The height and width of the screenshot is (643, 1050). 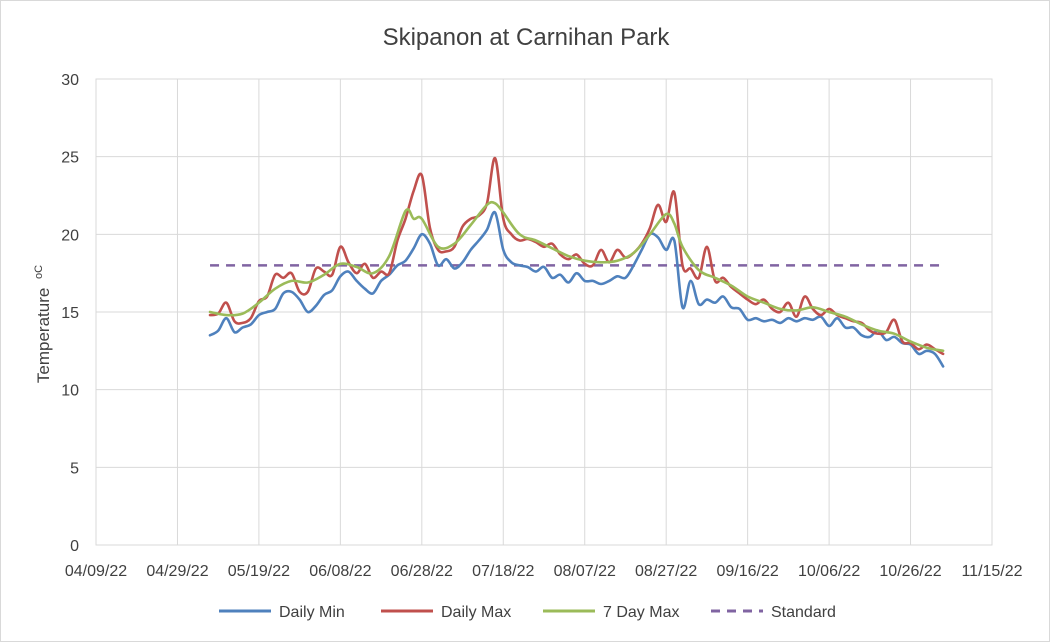 I want to click on x-tick-label: 09/16/22, so click(x=747, y=571).